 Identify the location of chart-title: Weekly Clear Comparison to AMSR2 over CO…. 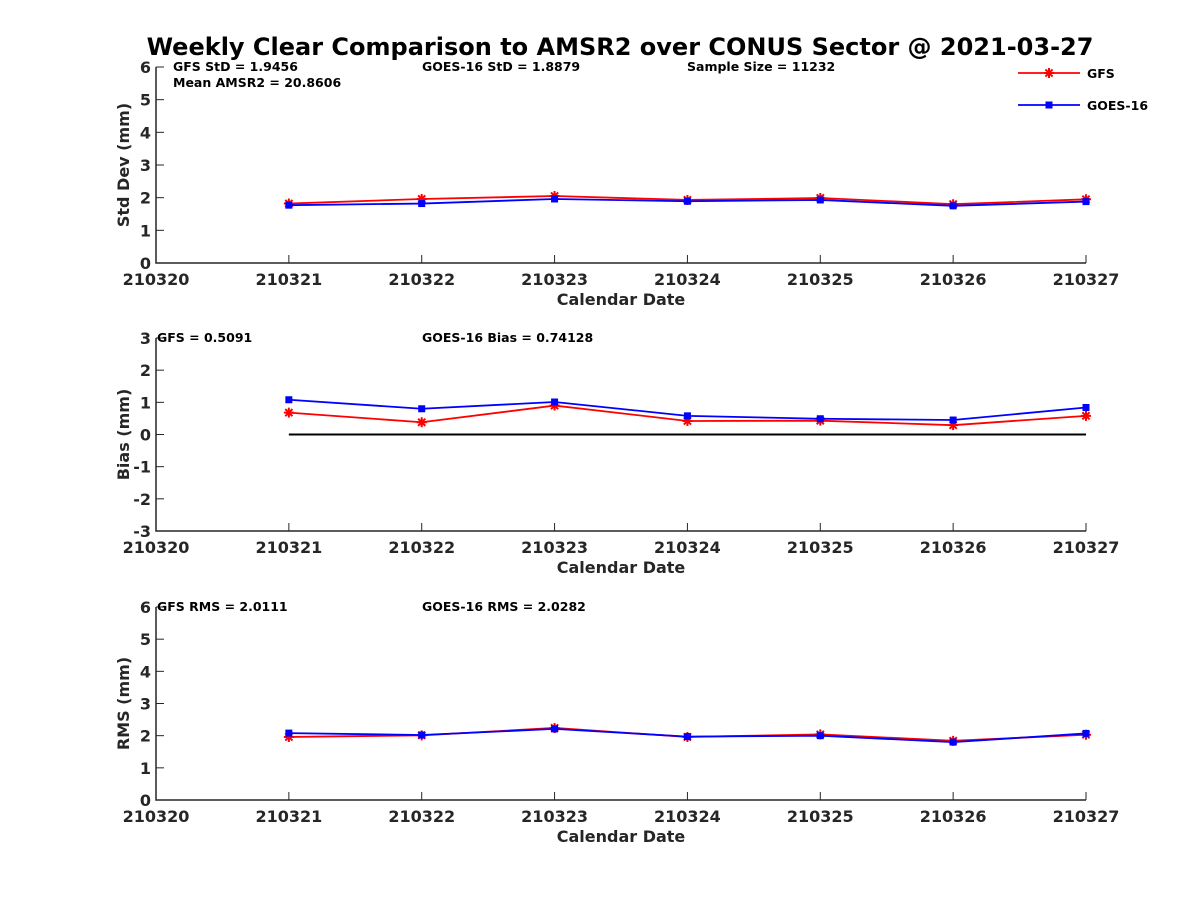
(620, 47).